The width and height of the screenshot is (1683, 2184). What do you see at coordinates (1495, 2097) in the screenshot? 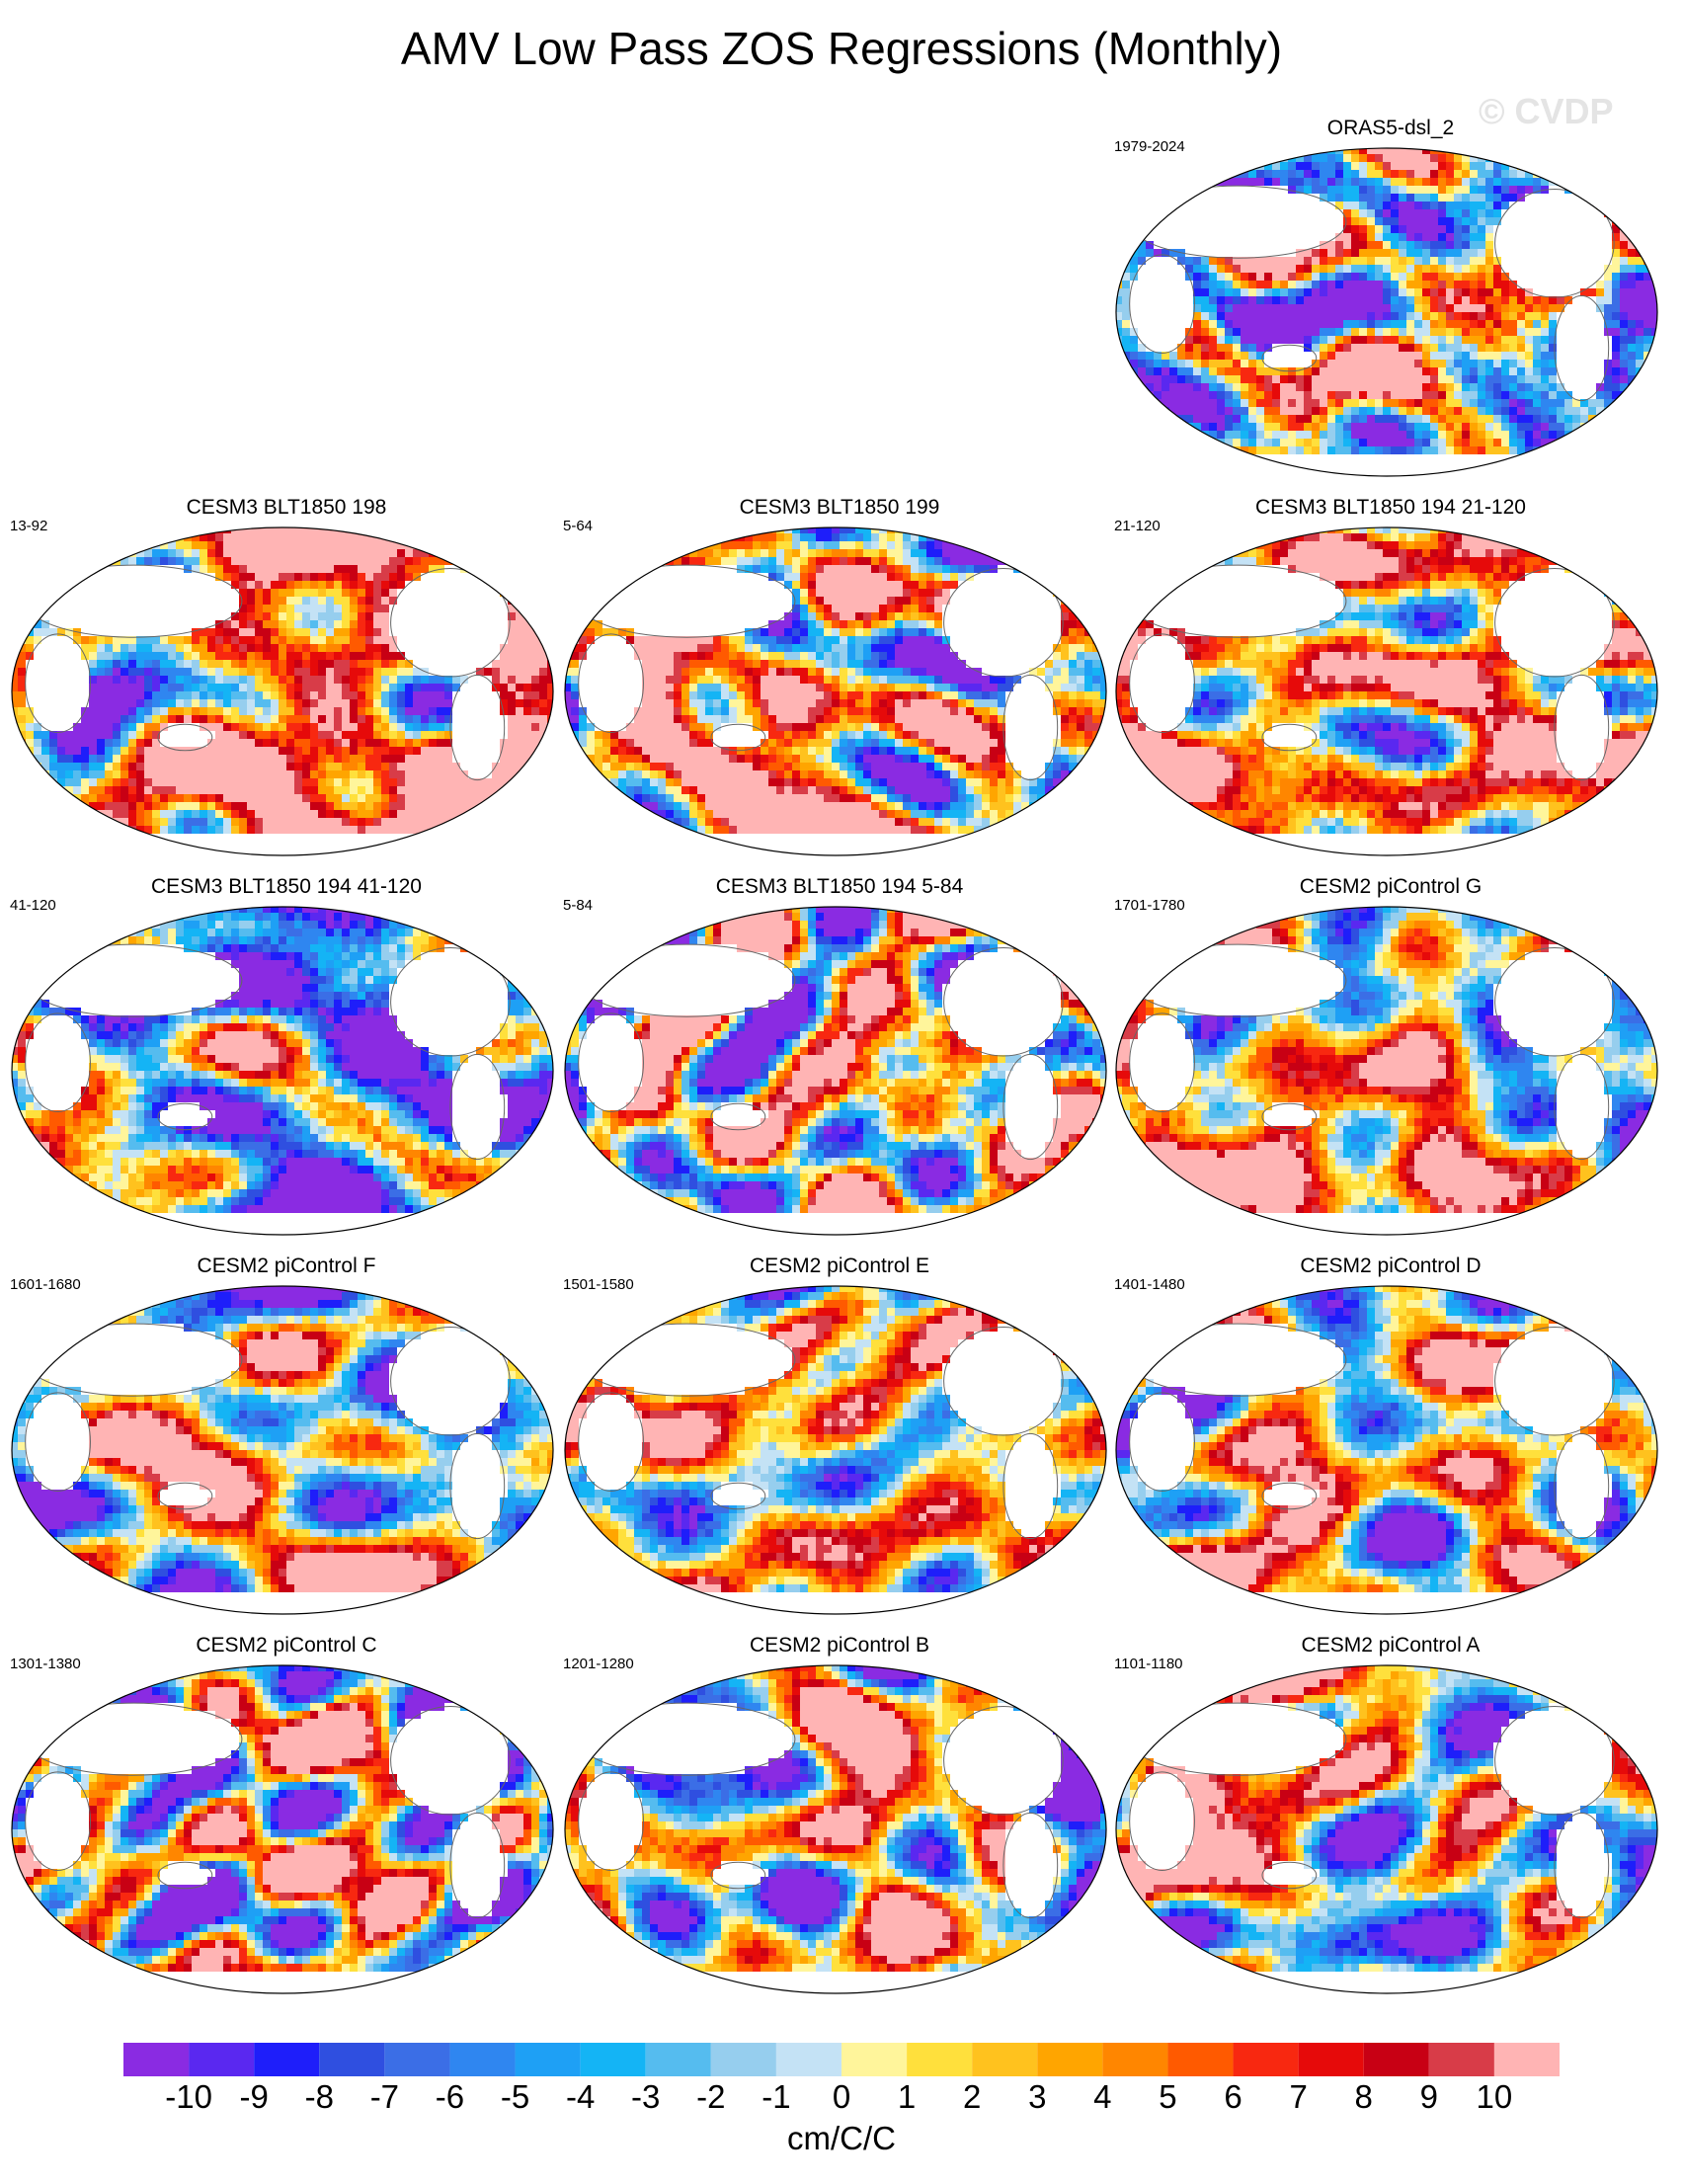
I see `colorbar-tick-label: 10` at bounding box center [1495, 2097].